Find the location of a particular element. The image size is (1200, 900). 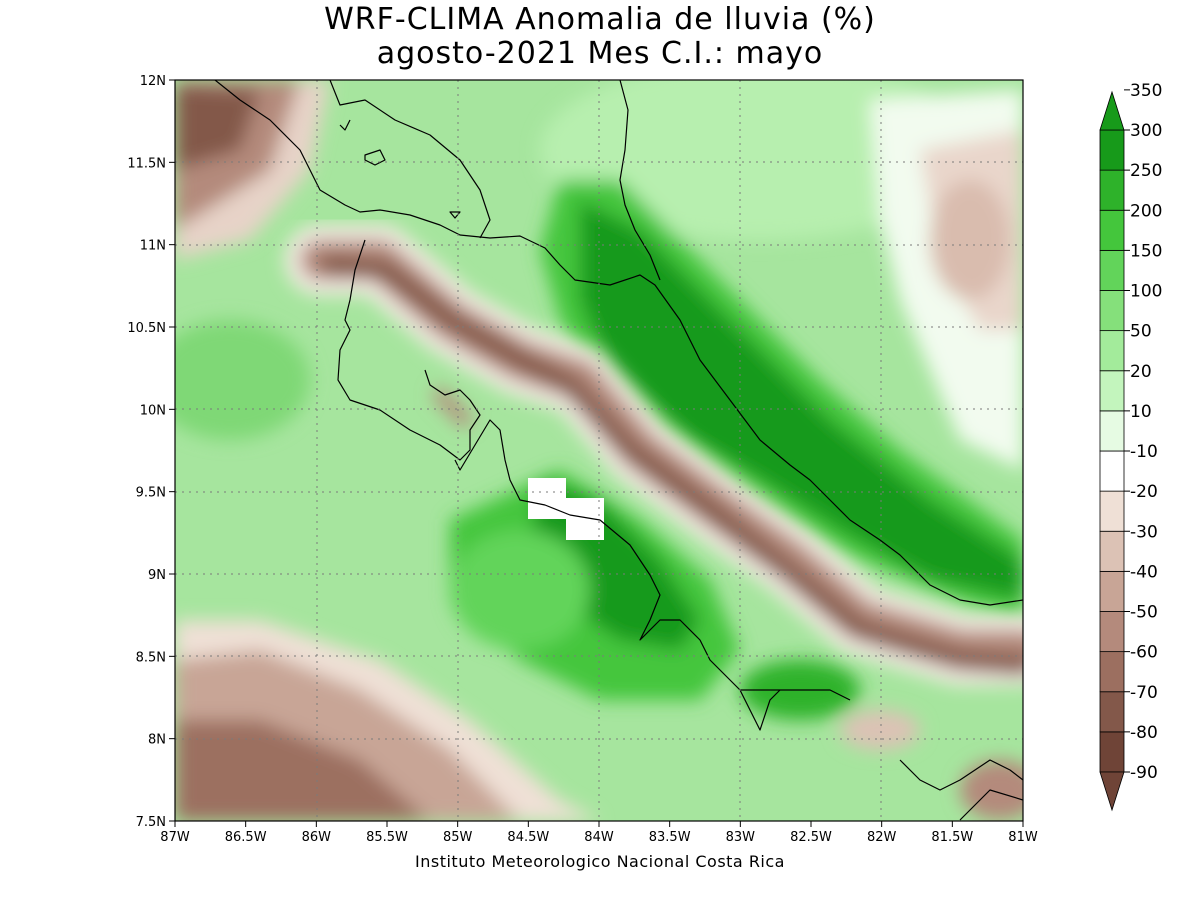

colorbar-max-arrow is located at coordinates (1112, 110).